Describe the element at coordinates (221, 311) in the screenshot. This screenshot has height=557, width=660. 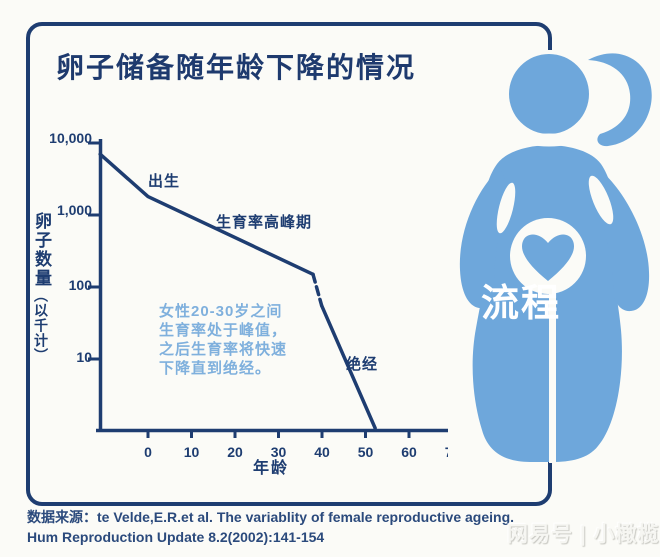
I see `fertility-note-line1: 女性20-30岁之间` at that location.